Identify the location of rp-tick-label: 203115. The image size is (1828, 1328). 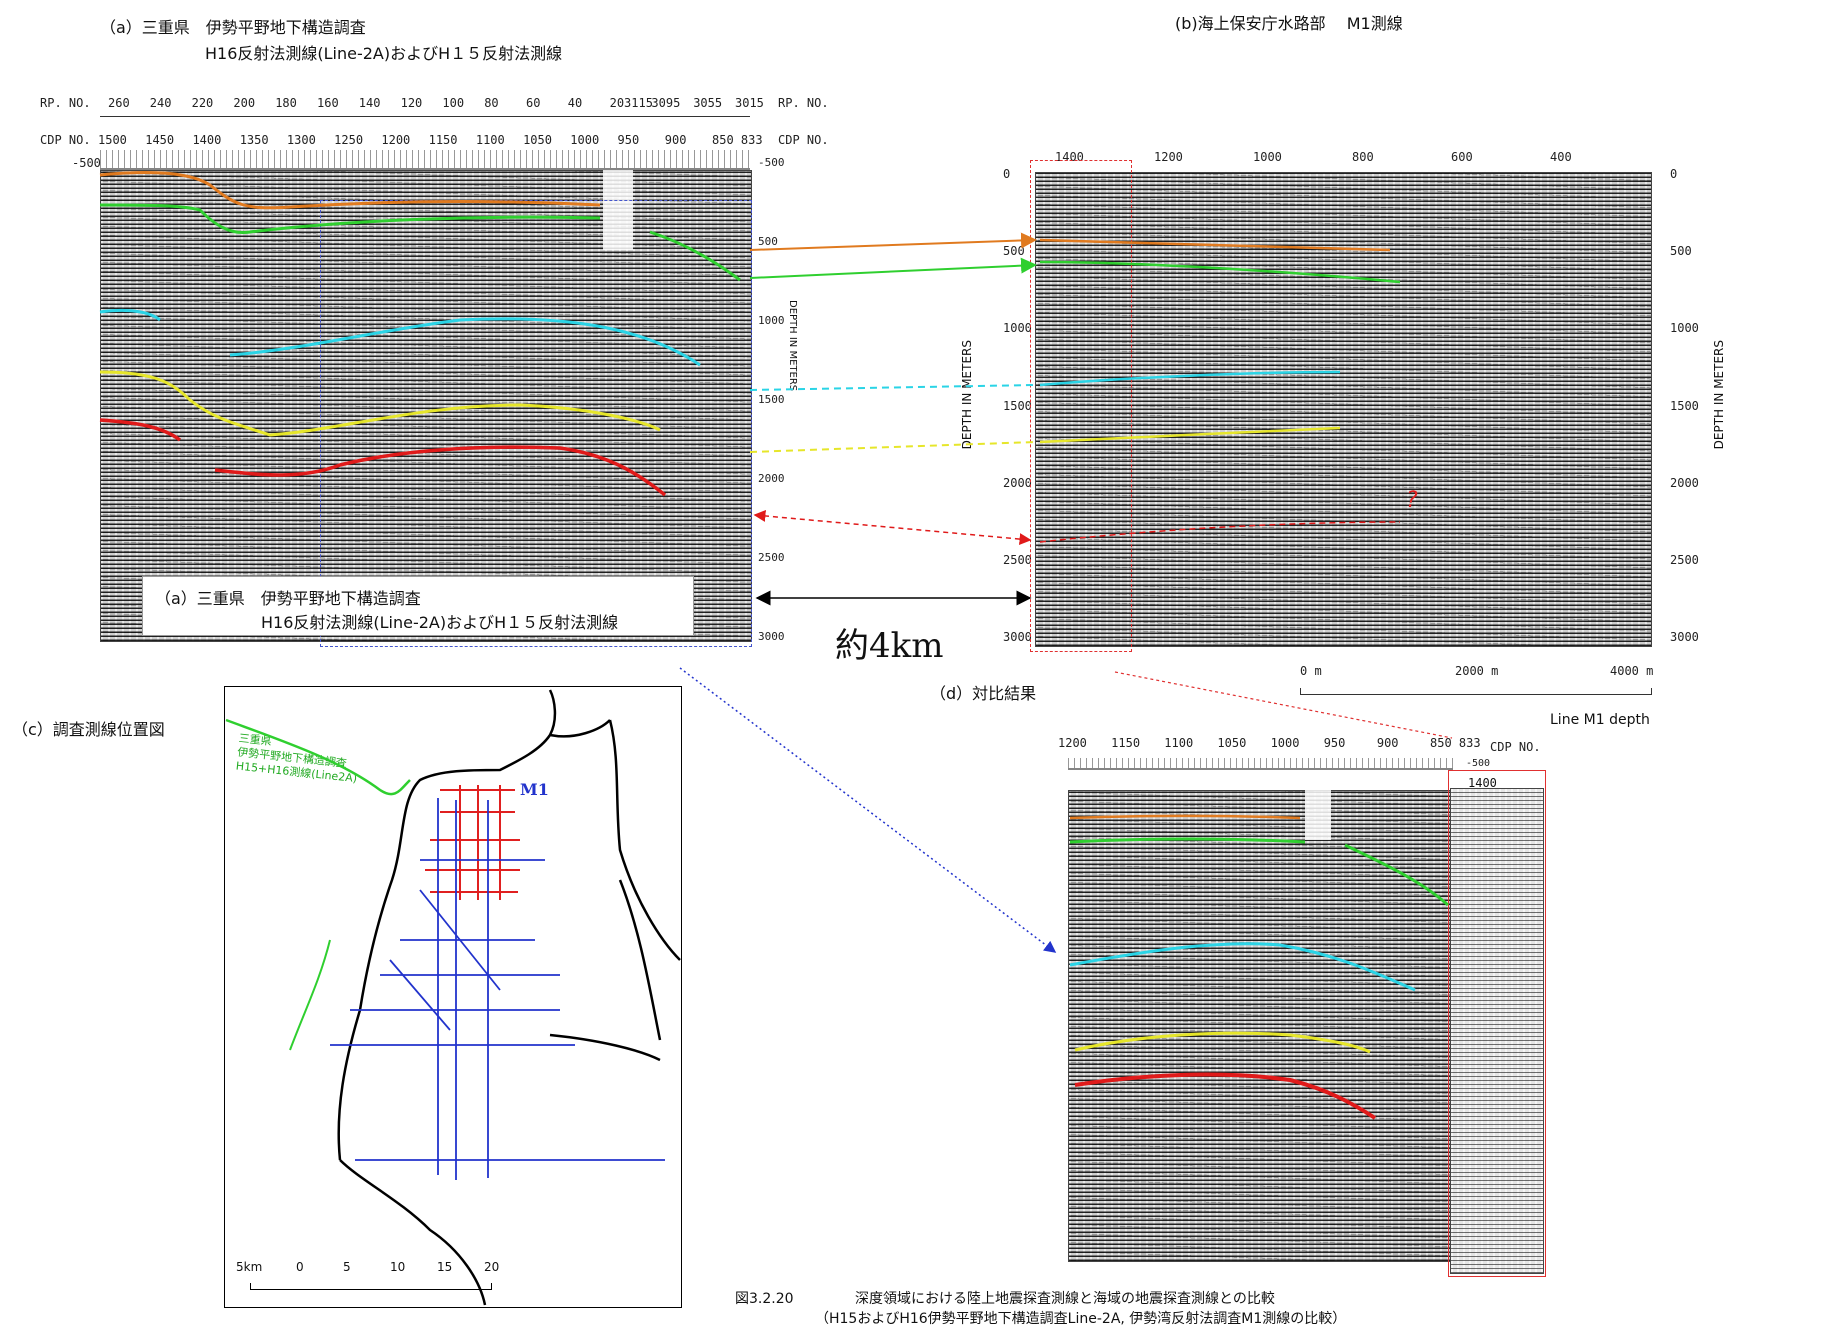
(631, 103).